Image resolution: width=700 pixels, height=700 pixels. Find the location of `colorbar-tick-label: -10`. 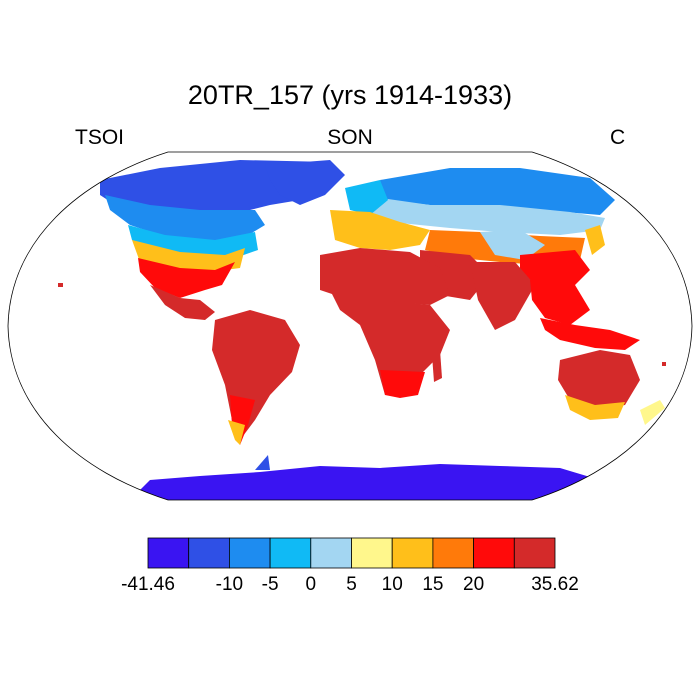

colorbar-tick-label: -10 is located at coordinates (229, 584).